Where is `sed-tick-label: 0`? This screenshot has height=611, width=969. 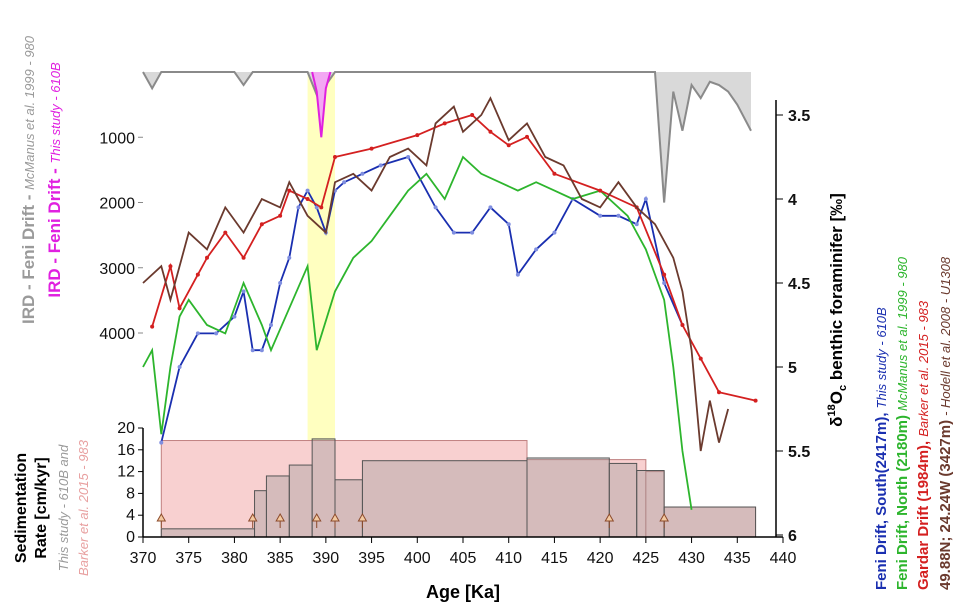
sed-tick-label: 0 is located at coordinates (130, 537).